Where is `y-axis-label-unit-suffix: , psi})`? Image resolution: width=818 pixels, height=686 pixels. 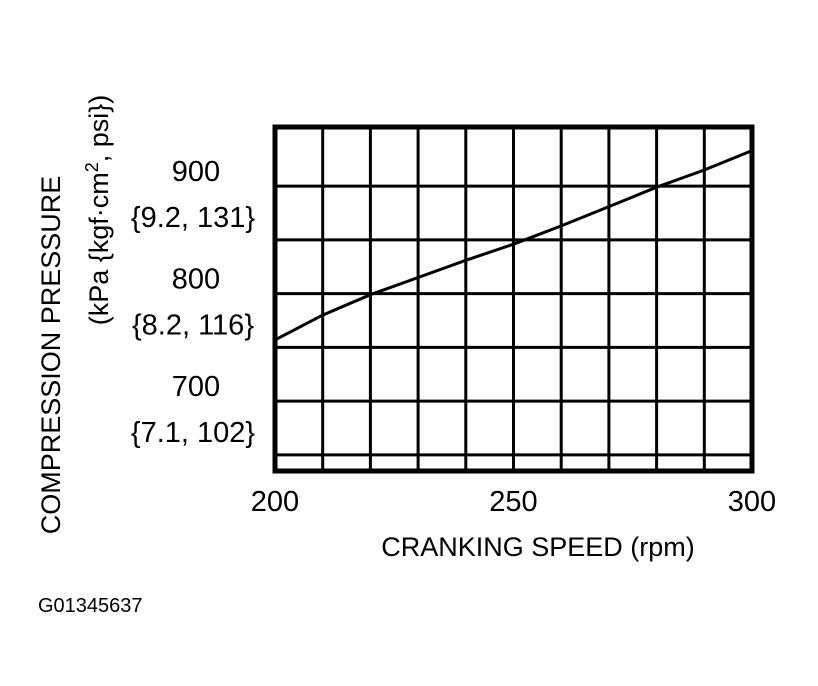 y-axis-label-unit-suffix: , psi}) is located at coordinates (99, 129).